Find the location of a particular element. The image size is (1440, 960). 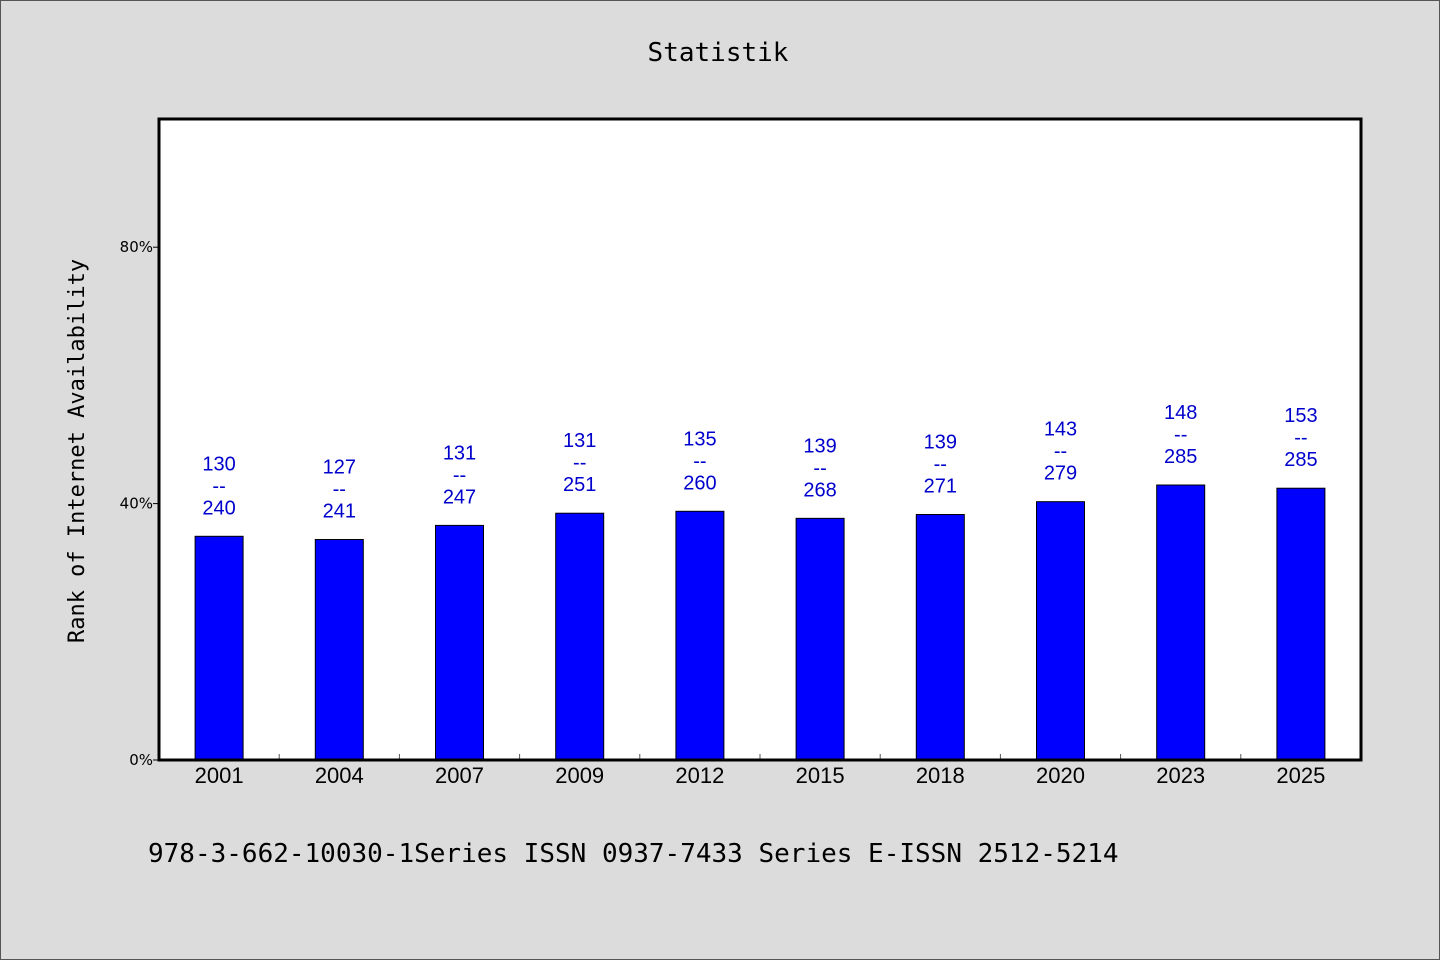

y-tick-label-0: 0% is located at coordinates (141, 760).